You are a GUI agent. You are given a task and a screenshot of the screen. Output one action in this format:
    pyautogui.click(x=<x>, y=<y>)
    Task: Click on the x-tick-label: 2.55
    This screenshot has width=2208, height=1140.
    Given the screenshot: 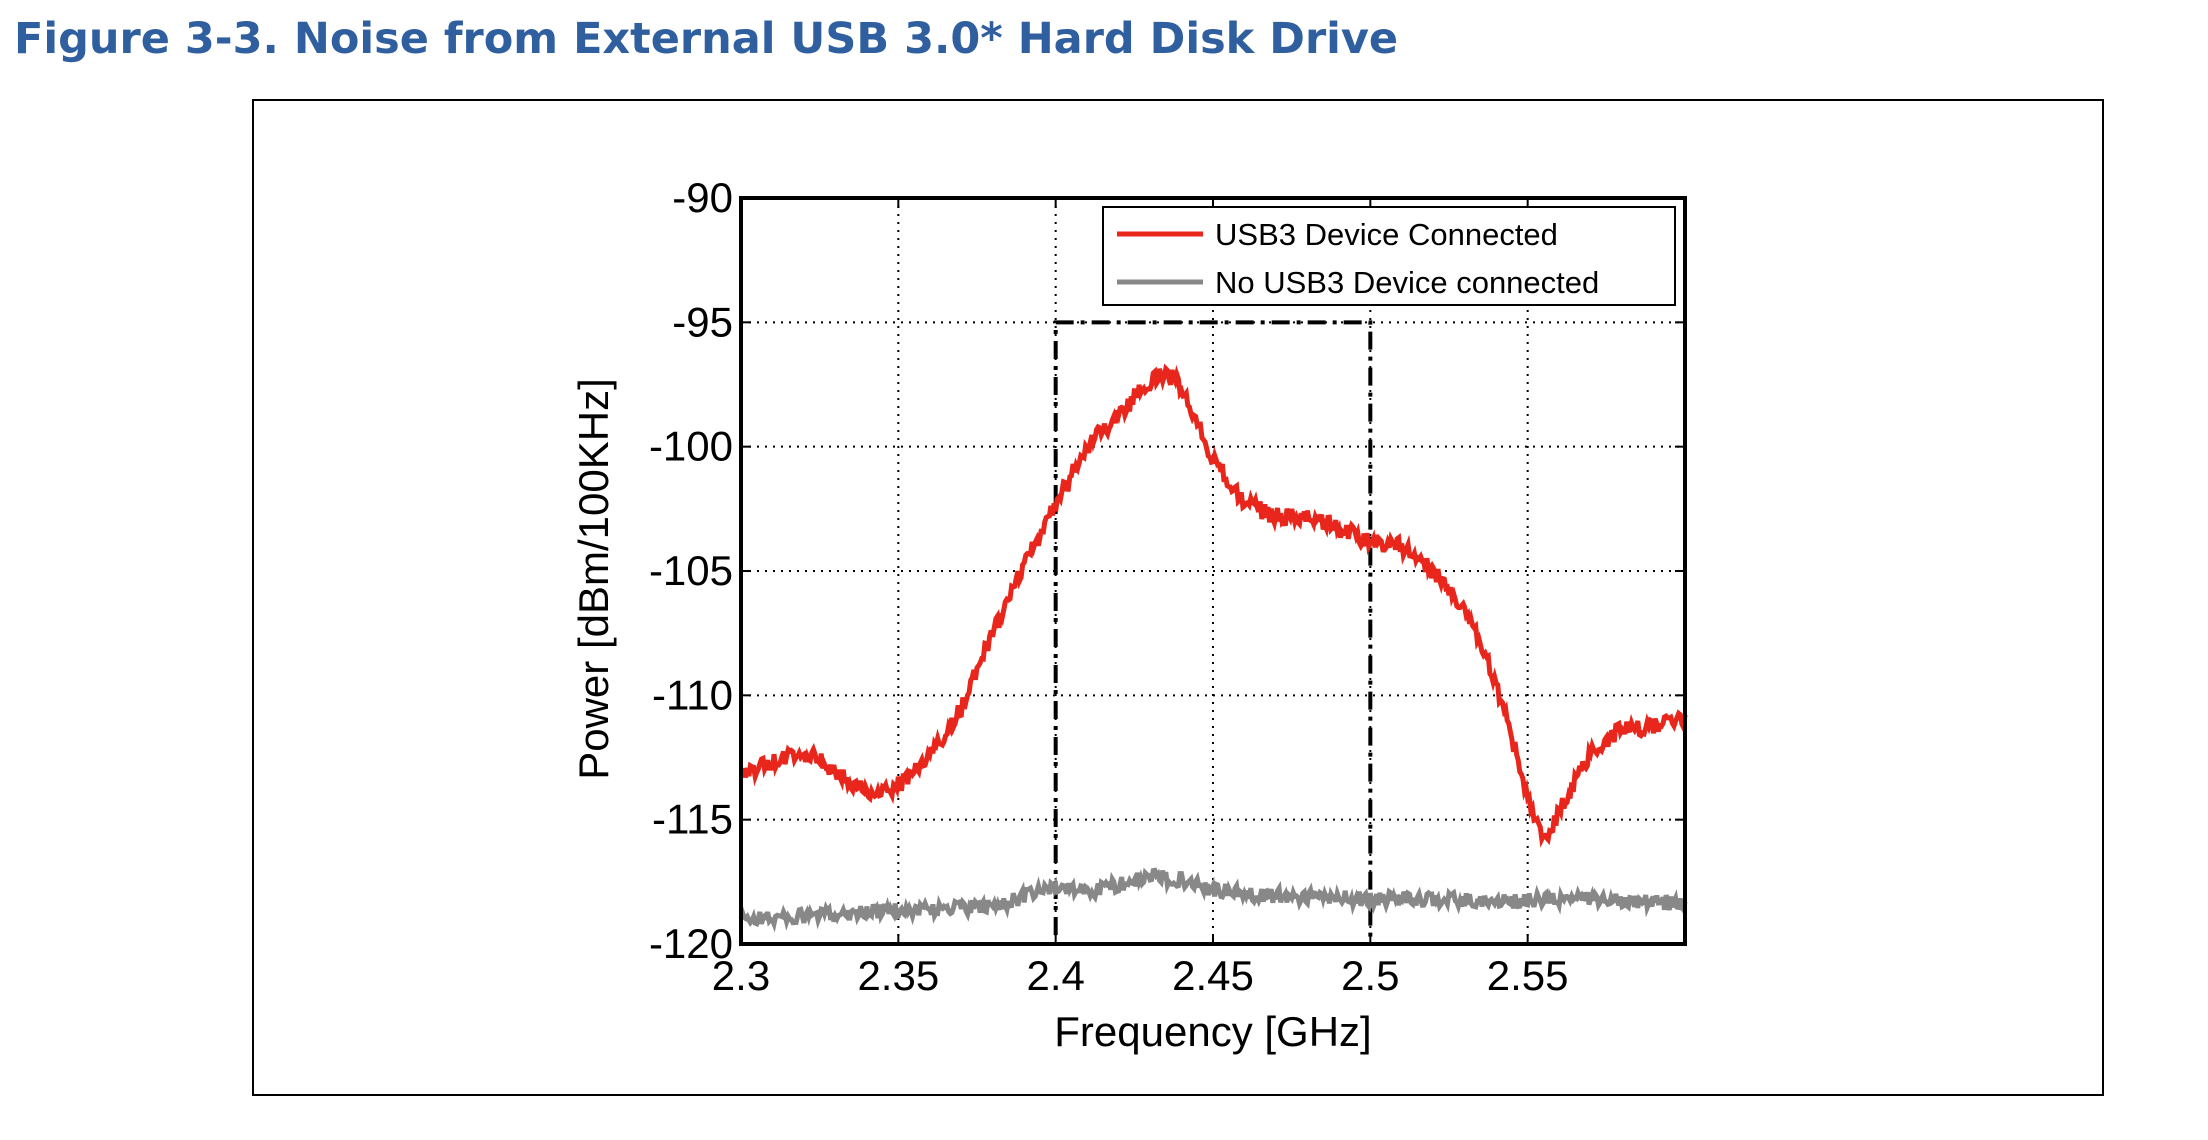 What is the action you would take?
    pyautogui.click(x=1528, y=975)
    